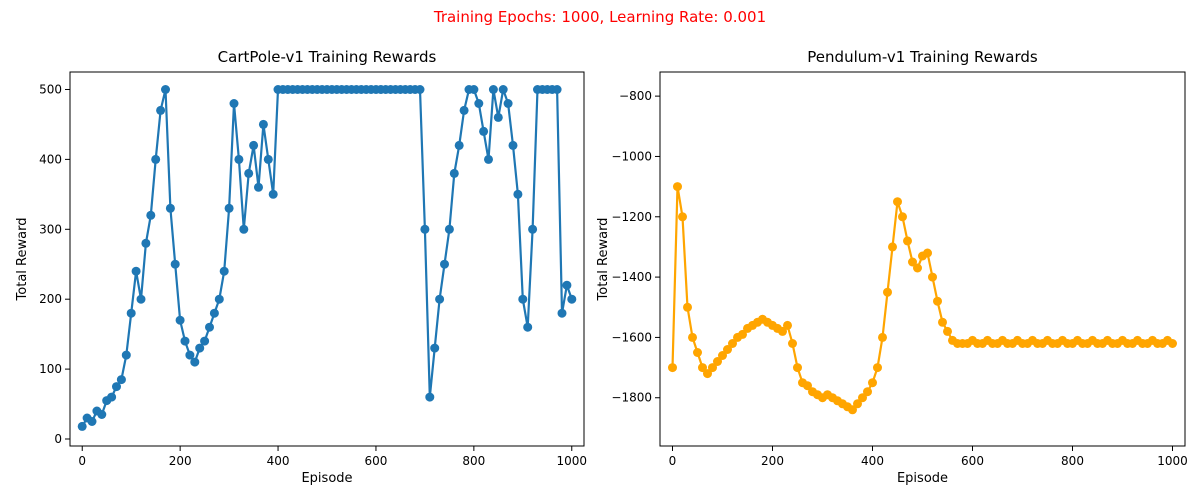 This screenshot has width=1200, height=500. What do you see at coordinates (631, 337) in the screenshot?
I see `y-tick-label: −1600` at bounding box center [631, 337].